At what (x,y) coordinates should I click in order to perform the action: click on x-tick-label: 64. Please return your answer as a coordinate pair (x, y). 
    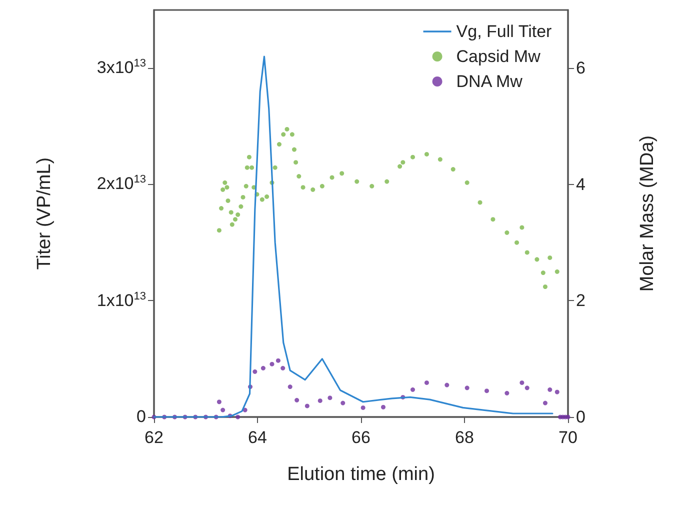
    Looking at the image, I should click on (257, 437).